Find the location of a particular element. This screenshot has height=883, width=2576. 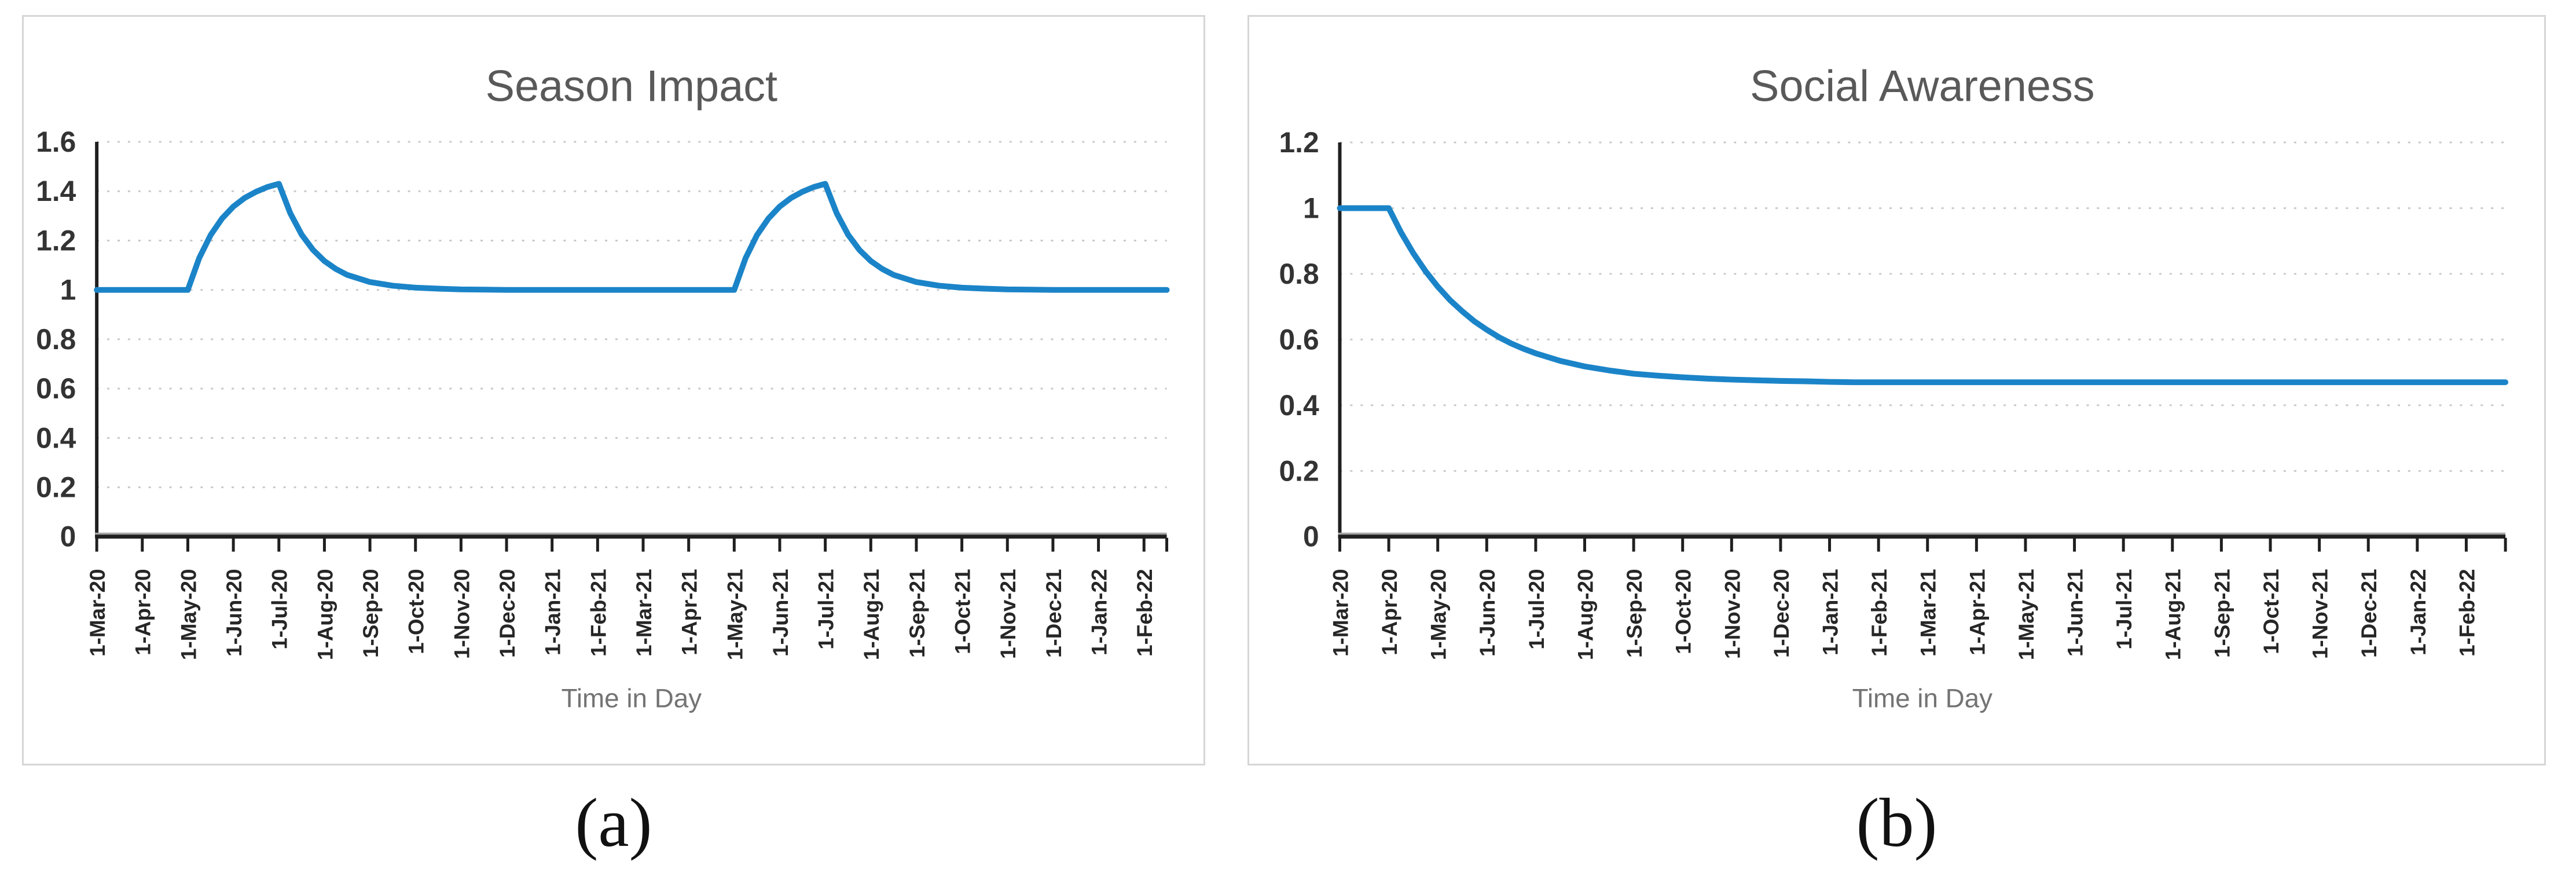

chart-title: Season Impact is located at coordinates (631, 86).